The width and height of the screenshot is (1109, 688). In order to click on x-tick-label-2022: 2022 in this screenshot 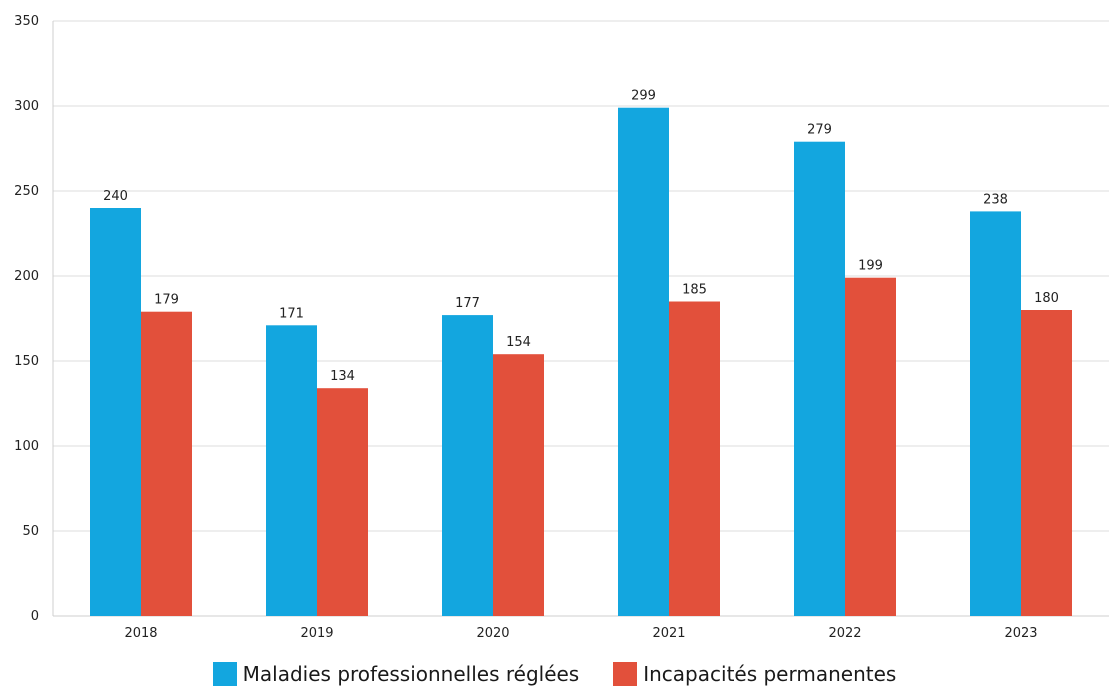, I will do `click(844, 633)`.